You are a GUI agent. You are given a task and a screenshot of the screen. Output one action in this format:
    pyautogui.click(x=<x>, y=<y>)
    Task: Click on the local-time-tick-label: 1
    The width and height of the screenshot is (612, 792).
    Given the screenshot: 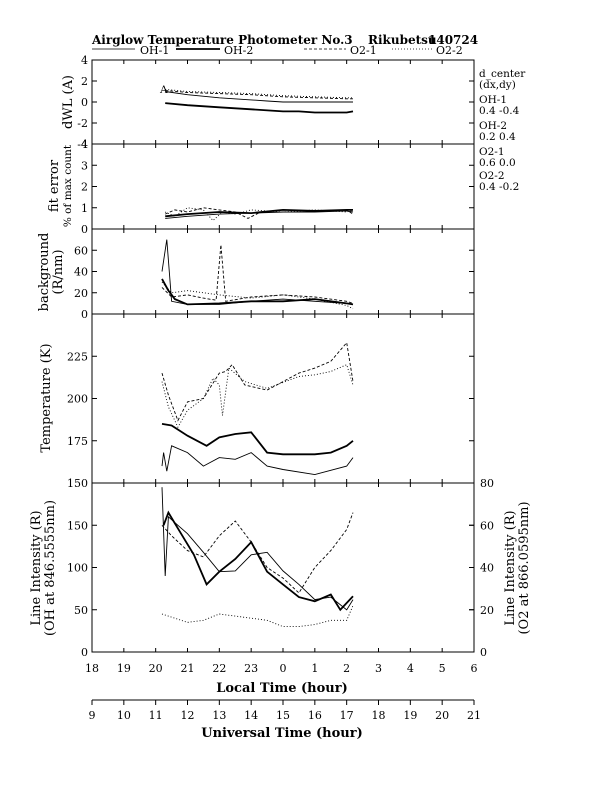 What is the action you would take?
    pyautogui.click(x=314, y=668)
    